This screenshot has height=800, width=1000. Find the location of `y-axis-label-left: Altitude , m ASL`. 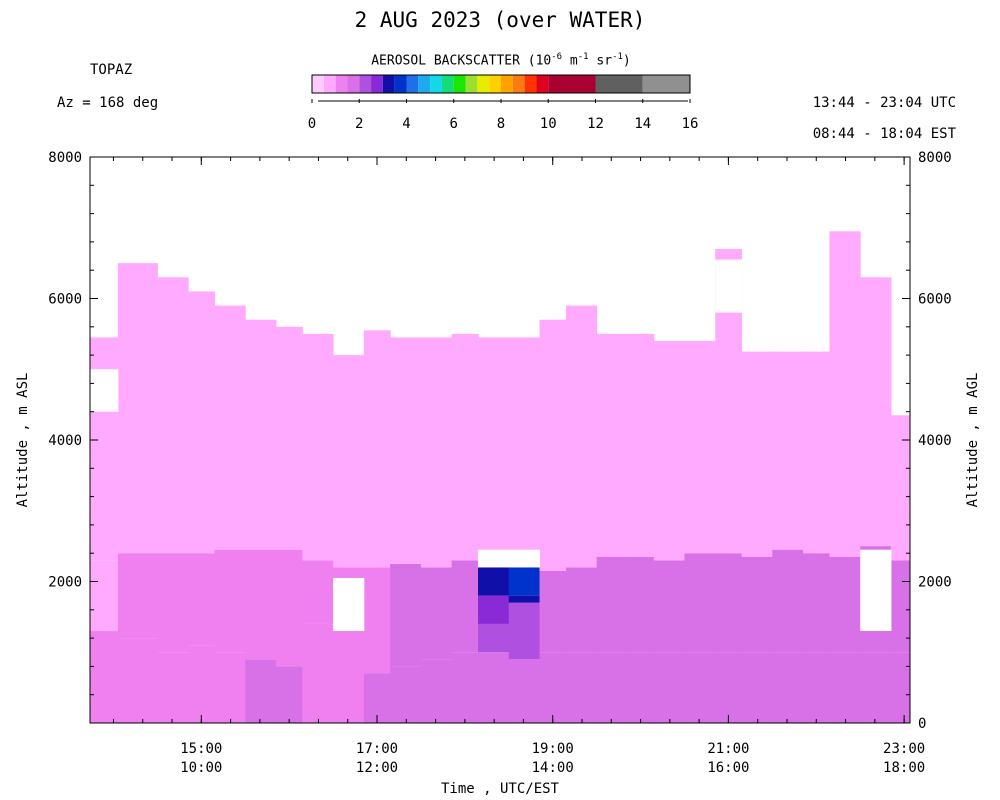

y-axis-label-left: Altitude , m ASL is located at coordinates (23, 440).